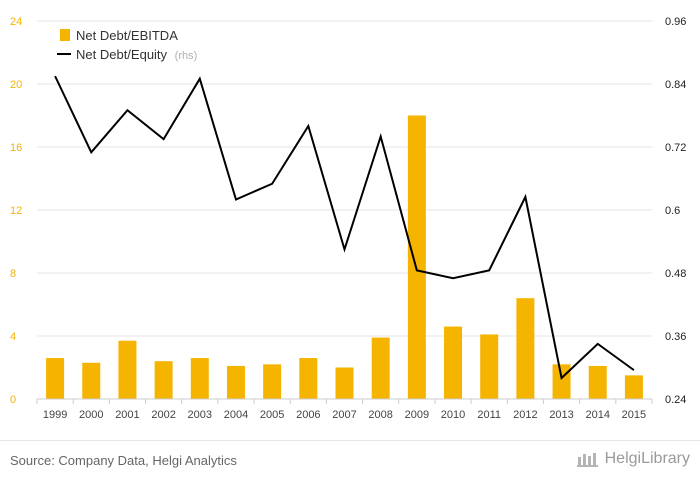  What do you see at coordinates (127, 415) in the screenshot?
I see `x-tick-label: 2001` at bounding box center [127, 415].